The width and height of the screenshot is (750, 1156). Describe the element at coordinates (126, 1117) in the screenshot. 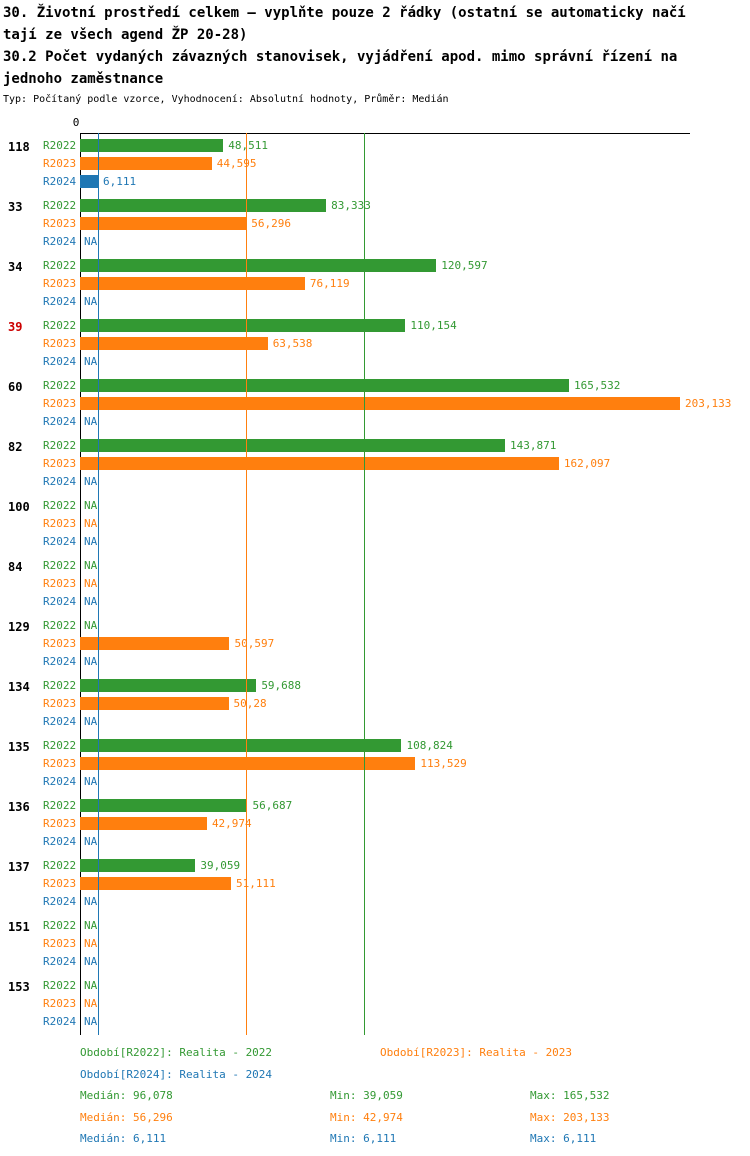

I see `stat-median-r2023: Medián: 56,296` at that location.